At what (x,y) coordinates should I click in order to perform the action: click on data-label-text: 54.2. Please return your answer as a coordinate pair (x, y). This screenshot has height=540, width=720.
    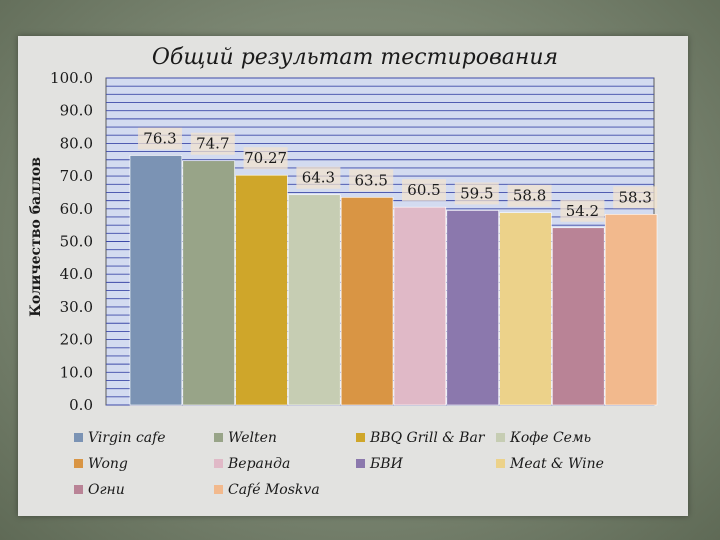
    Looking at the image, I should click on (582, 211).